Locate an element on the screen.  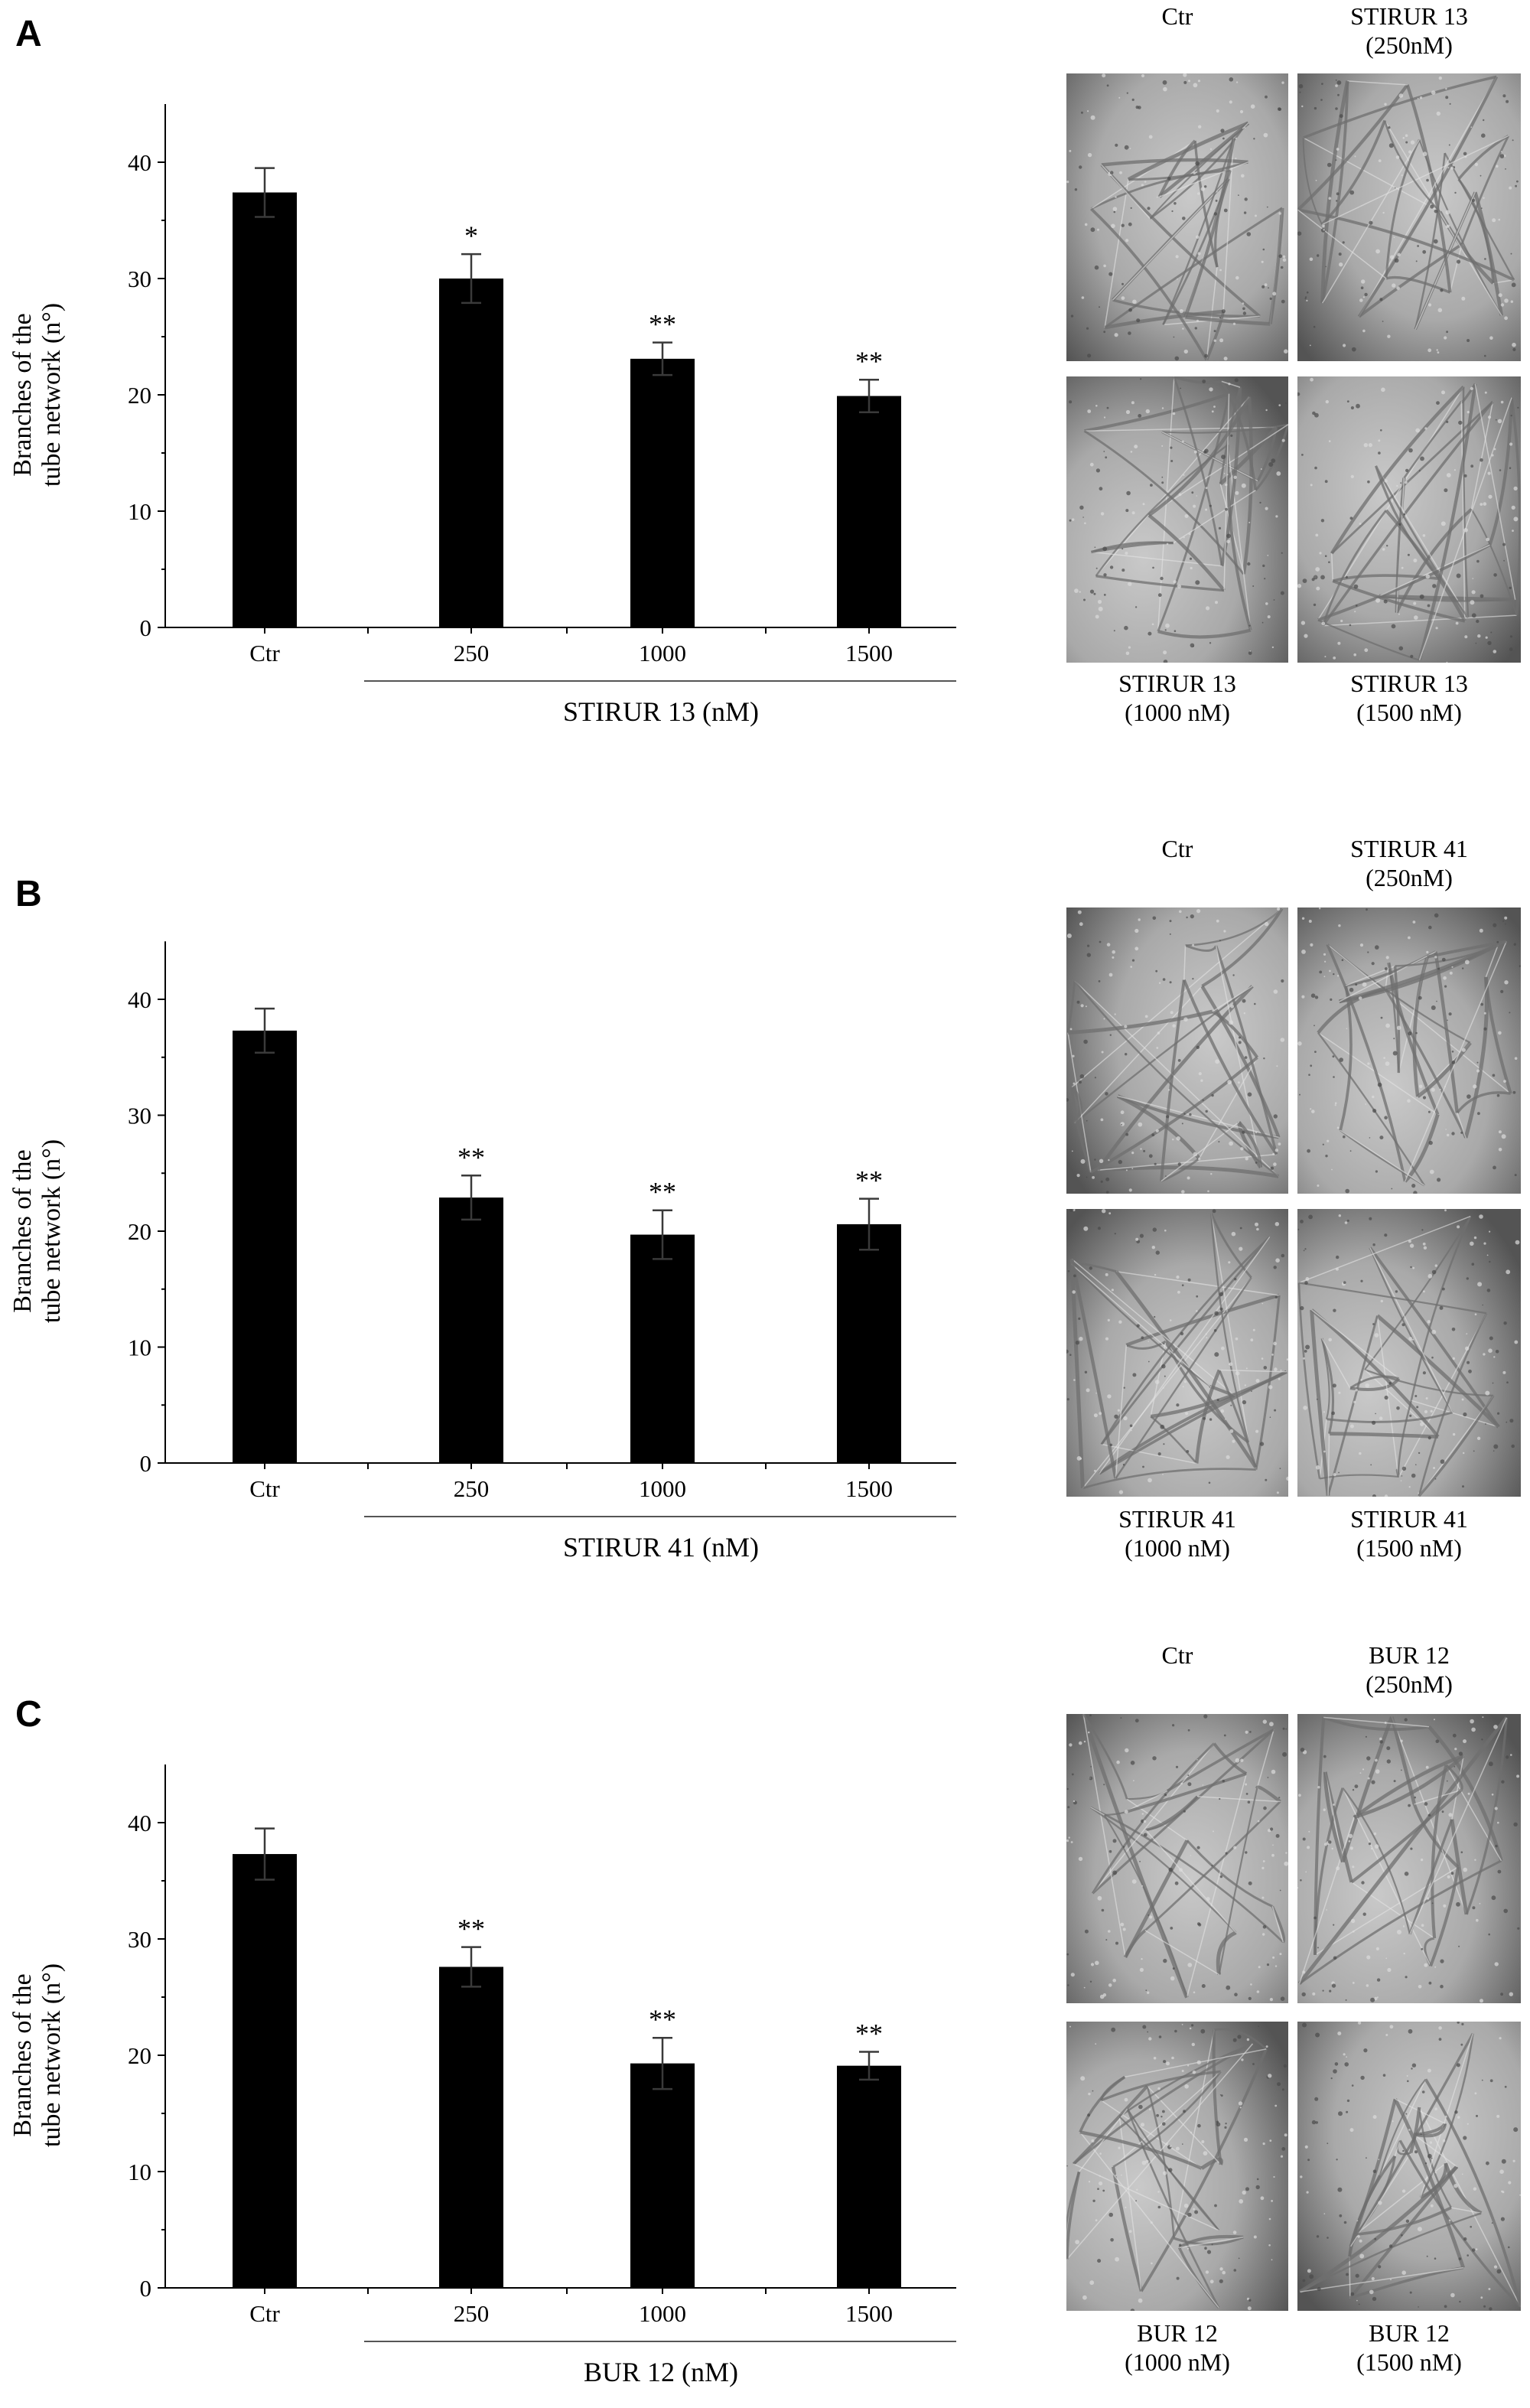
caption-c-ctr: Ctr is located at coordinates (1177, 1655).